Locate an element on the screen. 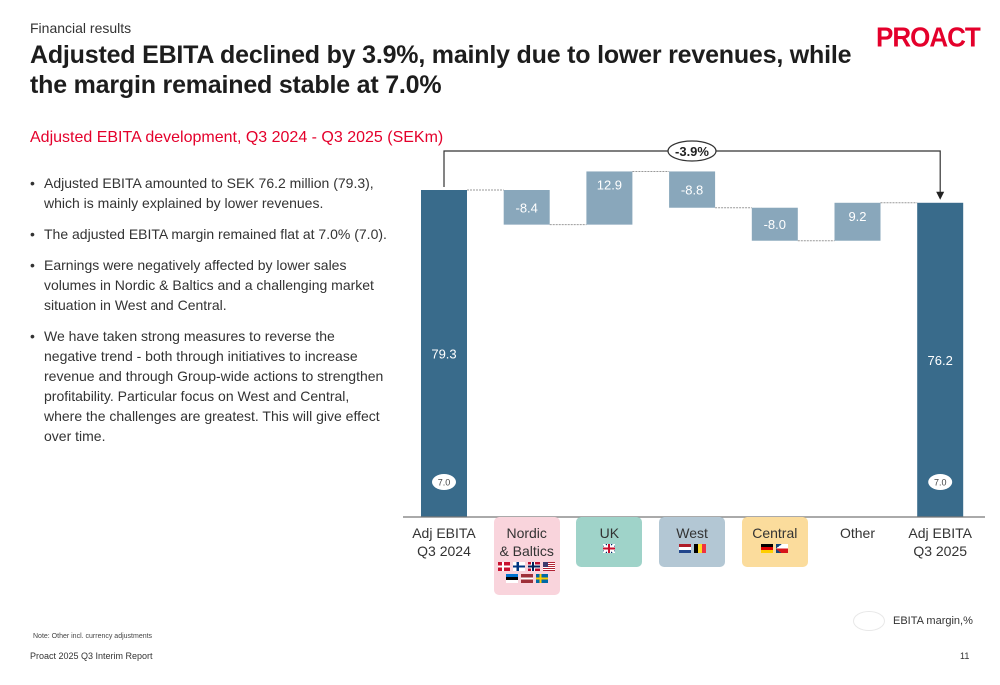 The image size is (1000, 685). change-annotation: -3.9% is located at coordinates (692, 151).